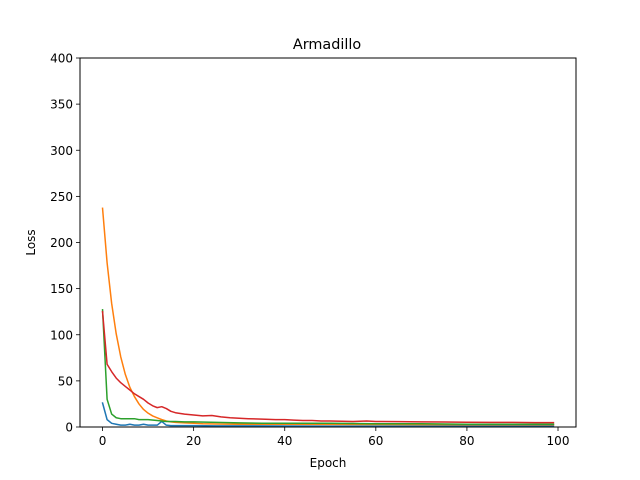 The height and width of the screenshot is (480, 640). Describe the element at coordinates (61, 151) in the screenshot. I see `y-tick-label: 300` at that location.